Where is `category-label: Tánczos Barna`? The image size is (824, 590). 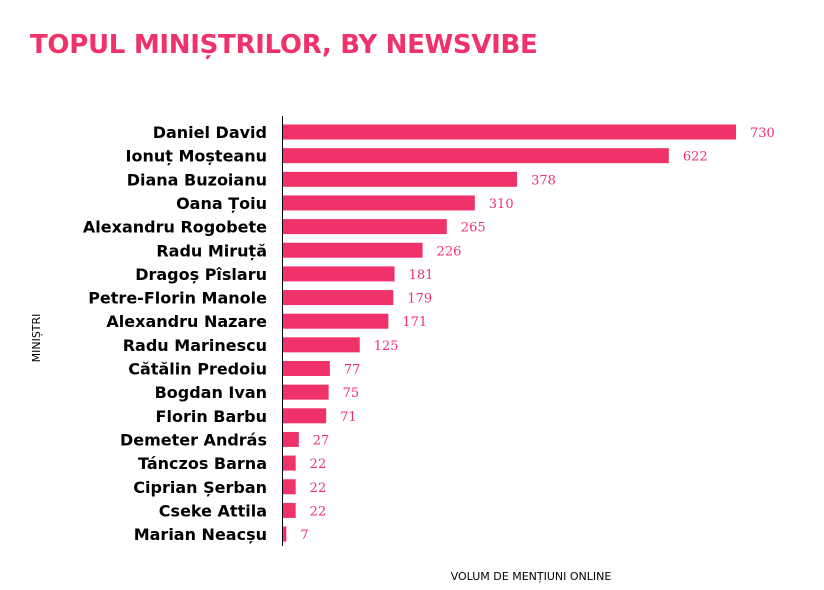 category-label: Tánczos Barna is located at coordinates (202, 463).